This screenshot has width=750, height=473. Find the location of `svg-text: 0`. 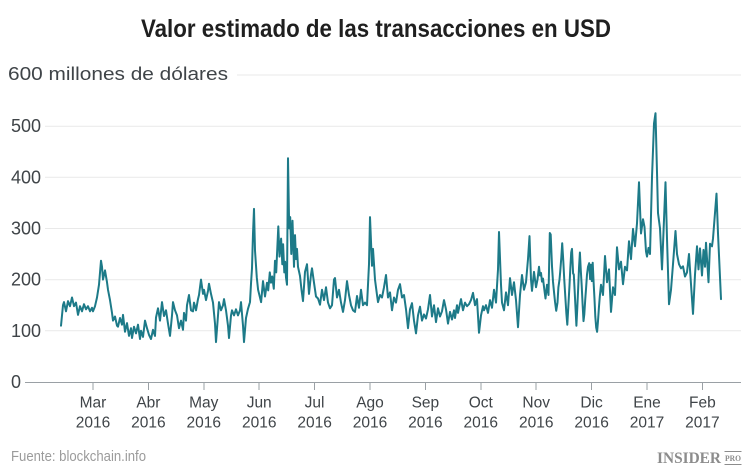

svg-text: 0 is located at coordinates (16, 382).